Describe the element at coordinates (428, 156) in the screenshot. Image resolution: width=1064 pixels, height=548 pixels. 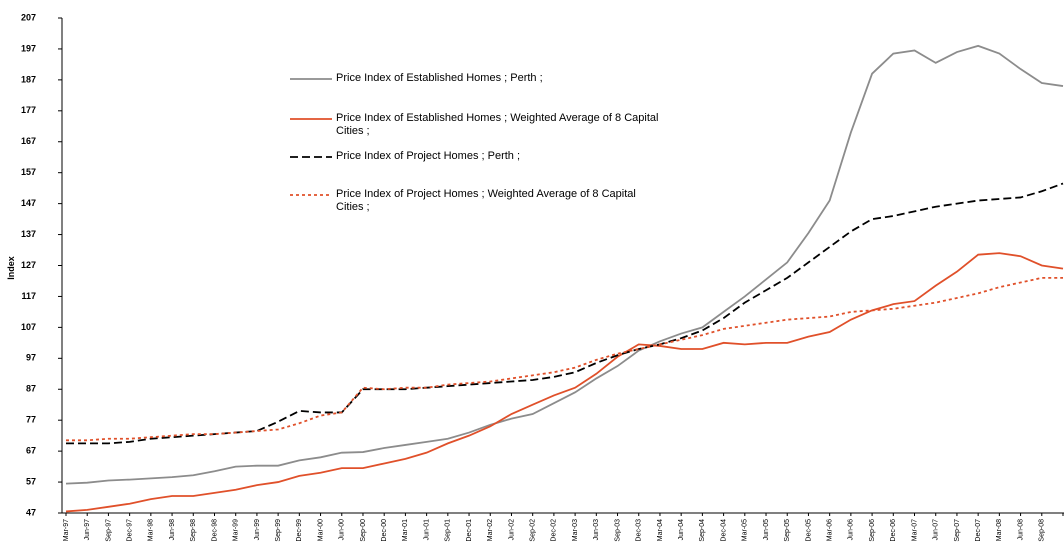
I see `legend-label: Price Index of Project Homes ; Perth ;` at that location.